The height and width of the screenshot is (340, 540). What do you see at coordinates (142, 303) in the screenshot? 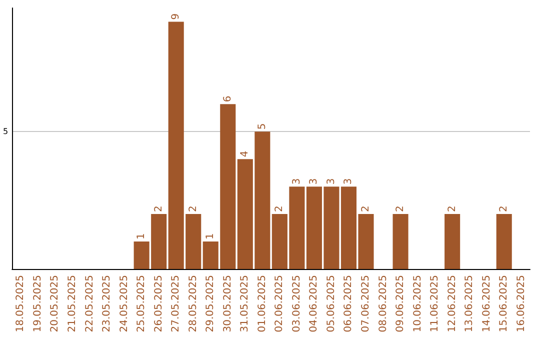
I see `x-tick-label: 25.05.2025` at bounding box center [142, 303].